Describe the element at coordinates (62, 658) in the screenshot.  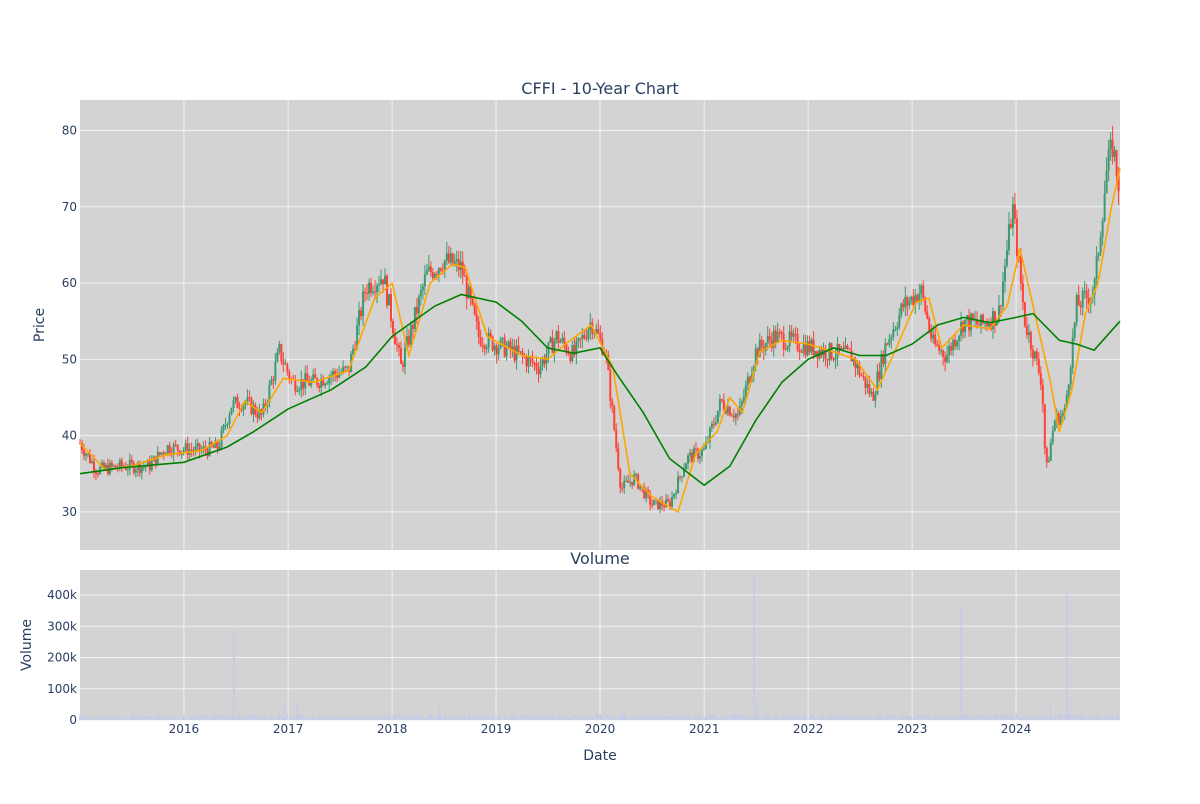
I see `volume-y-tick-label: 200k` at that location.